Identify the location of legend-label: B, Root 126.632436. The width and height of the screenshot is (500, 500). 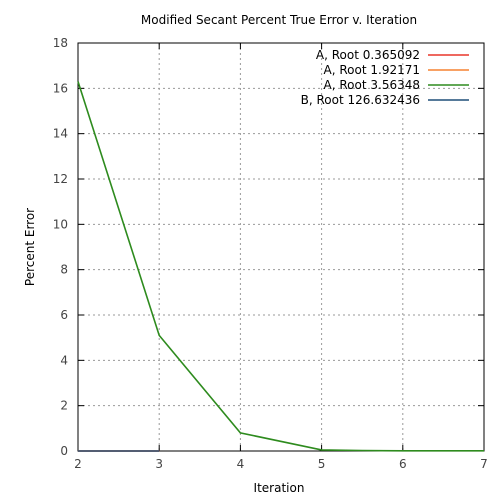
(360, 100).